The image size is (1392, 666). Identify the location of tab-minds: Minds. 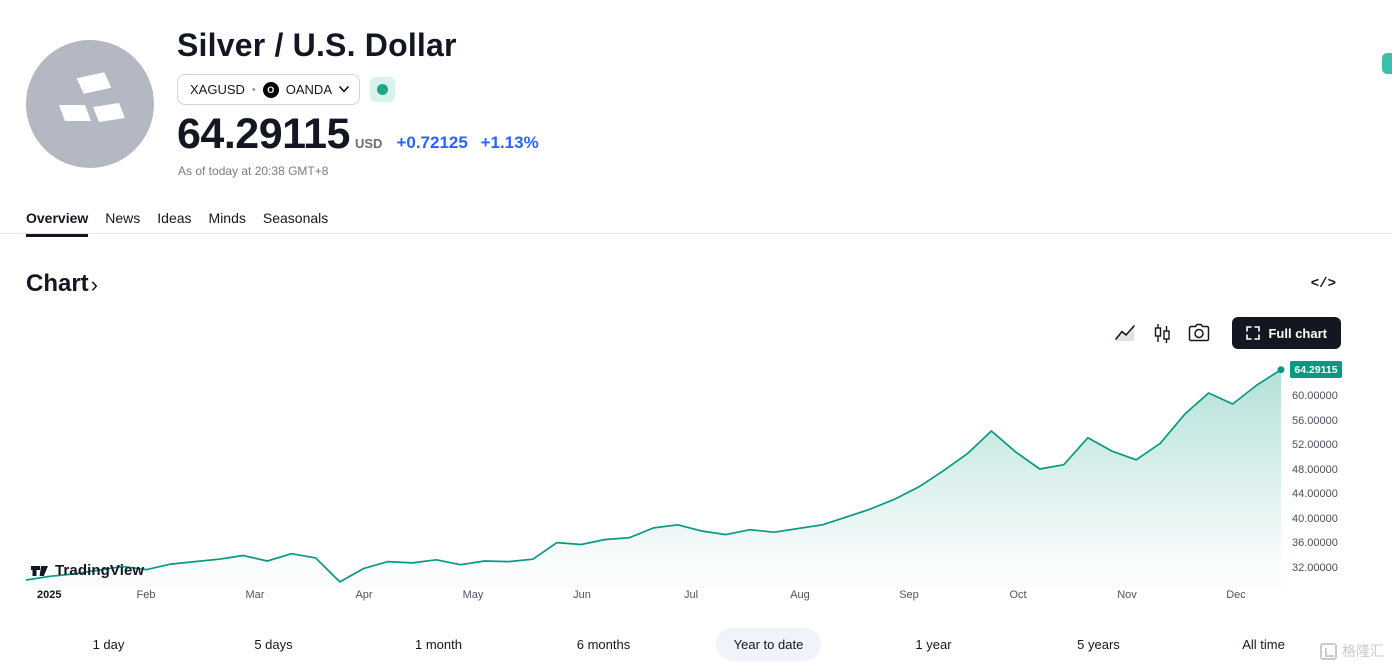
(227, 218).